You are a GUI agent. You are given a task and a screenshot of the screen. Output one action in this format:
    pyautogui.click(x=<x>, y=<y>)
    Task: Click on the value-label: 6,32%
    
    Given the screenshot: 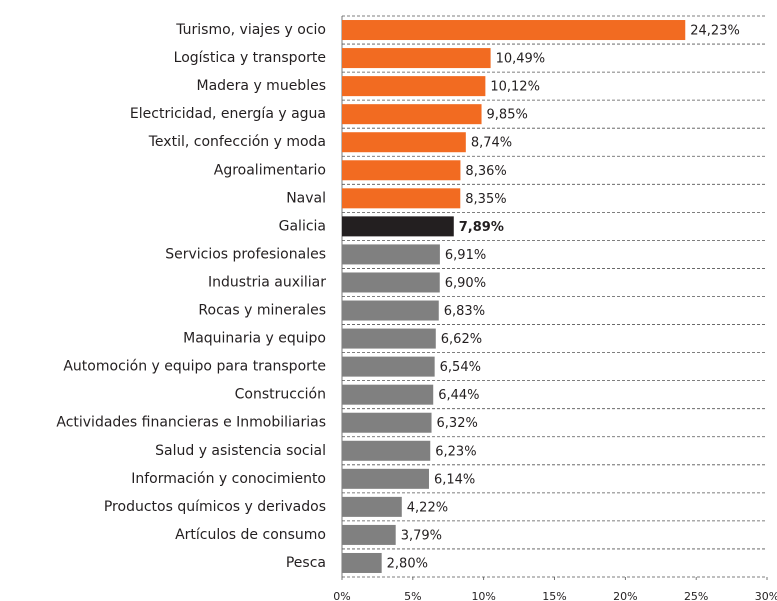 What is the action you would take?
    pyautogui.click(x=457, y=423)
    